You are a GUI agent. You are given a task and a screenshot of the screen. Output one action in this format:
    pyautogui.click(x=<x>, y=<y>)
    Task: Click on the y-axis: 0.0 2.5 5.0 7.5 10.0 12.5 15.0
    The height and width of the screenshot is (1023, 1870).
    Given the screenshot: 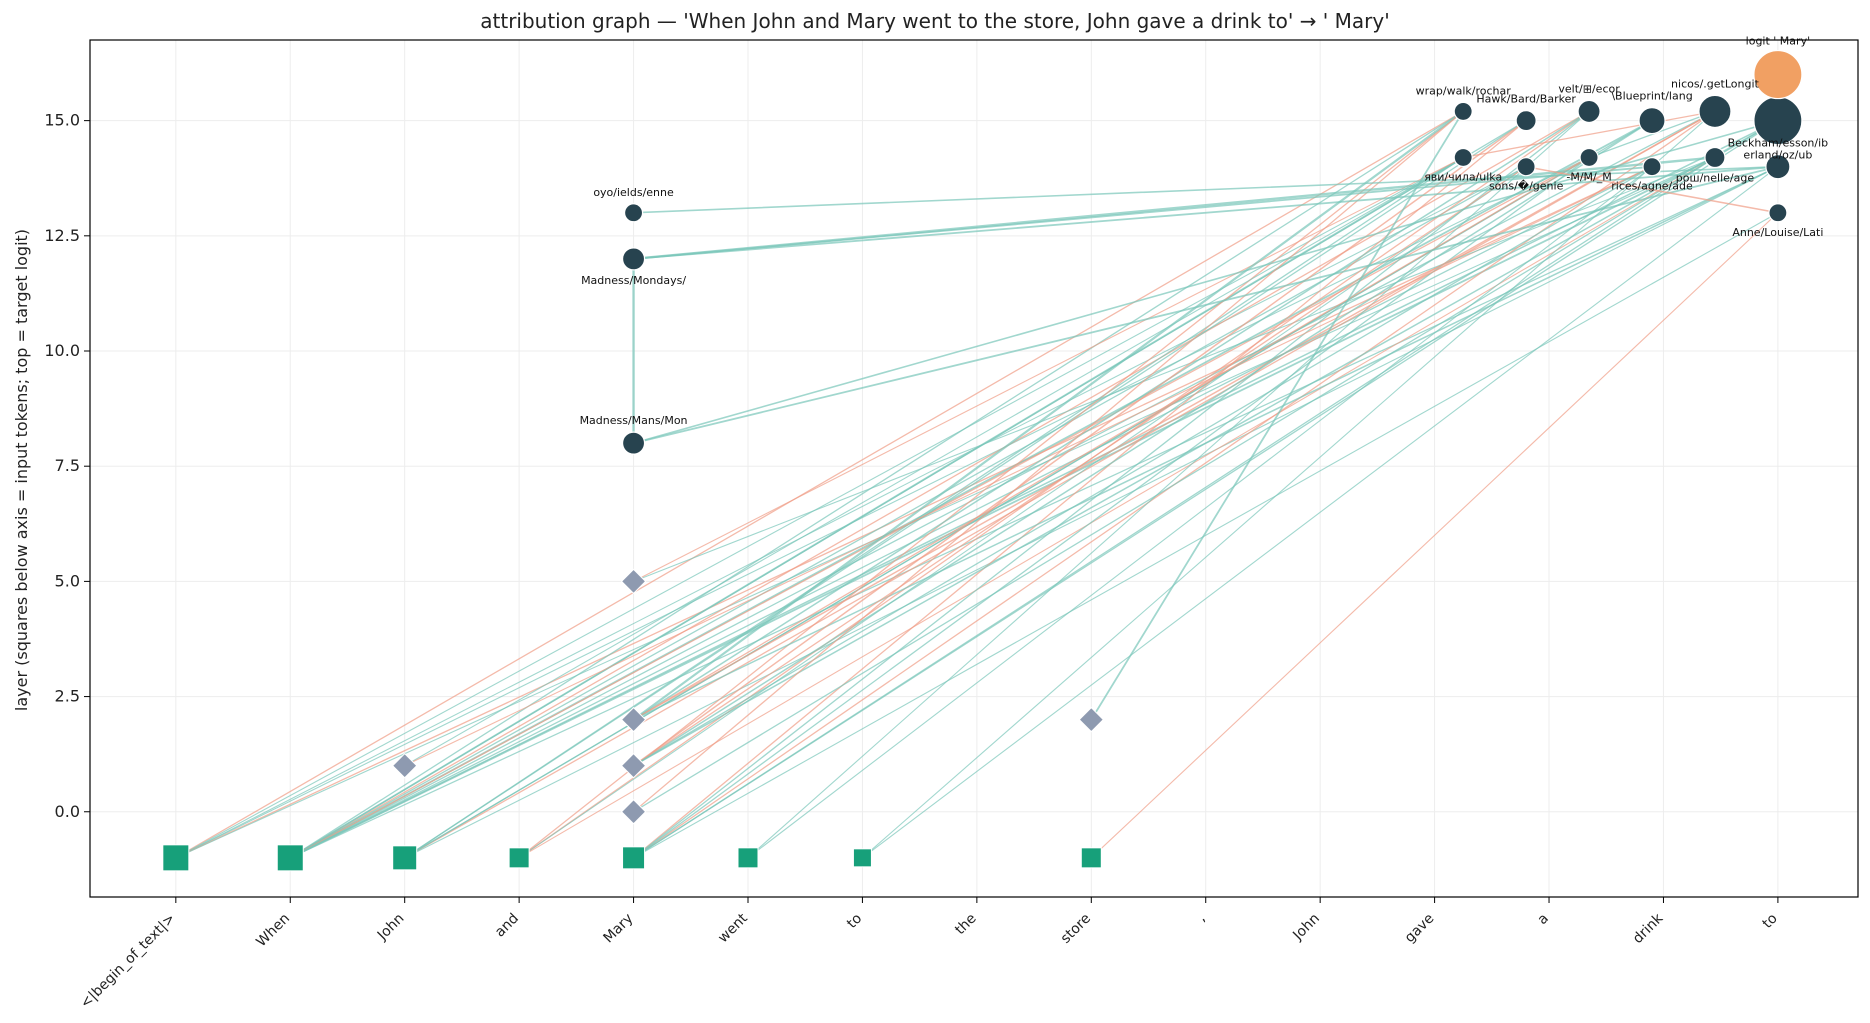 What is the action you would take?
    pyautogui.click(x=67, y=466)
    